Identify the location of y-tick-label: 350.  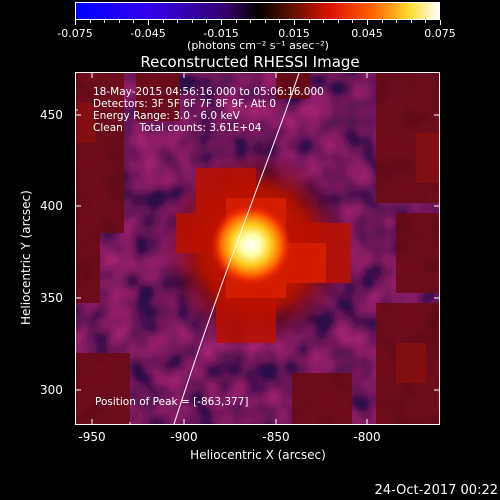
(51, 298).